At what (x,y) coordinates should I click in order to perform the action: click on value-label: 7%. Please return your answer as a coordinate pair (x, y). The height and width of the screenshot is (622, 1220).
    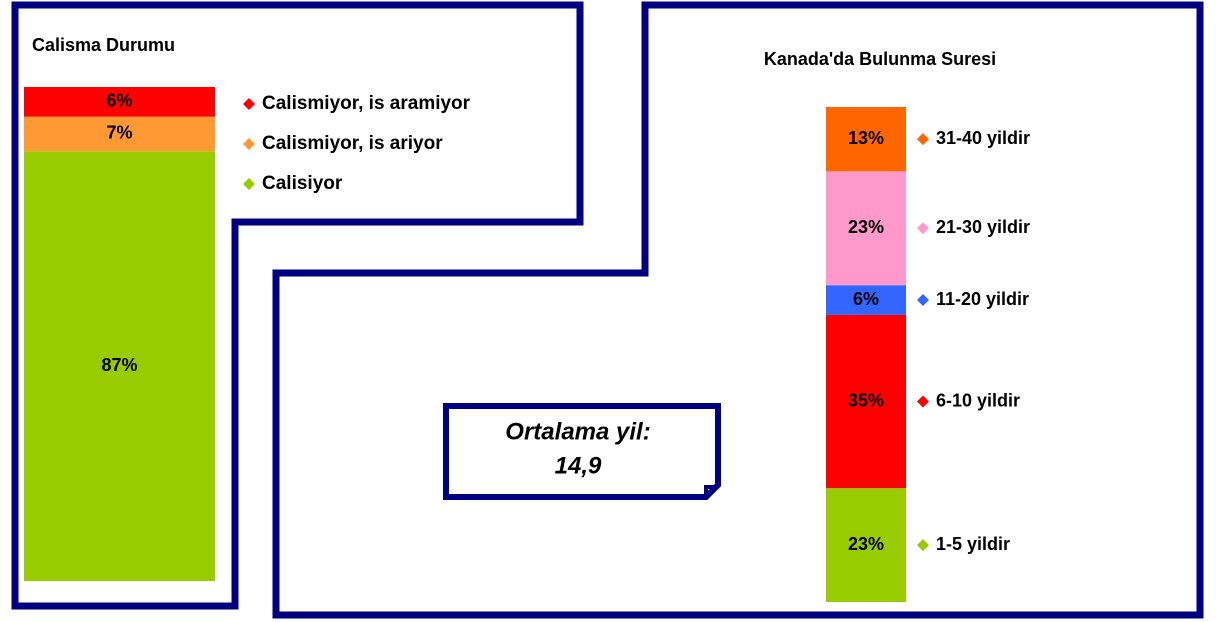
    Looking at the image, I should click on (119, 133).